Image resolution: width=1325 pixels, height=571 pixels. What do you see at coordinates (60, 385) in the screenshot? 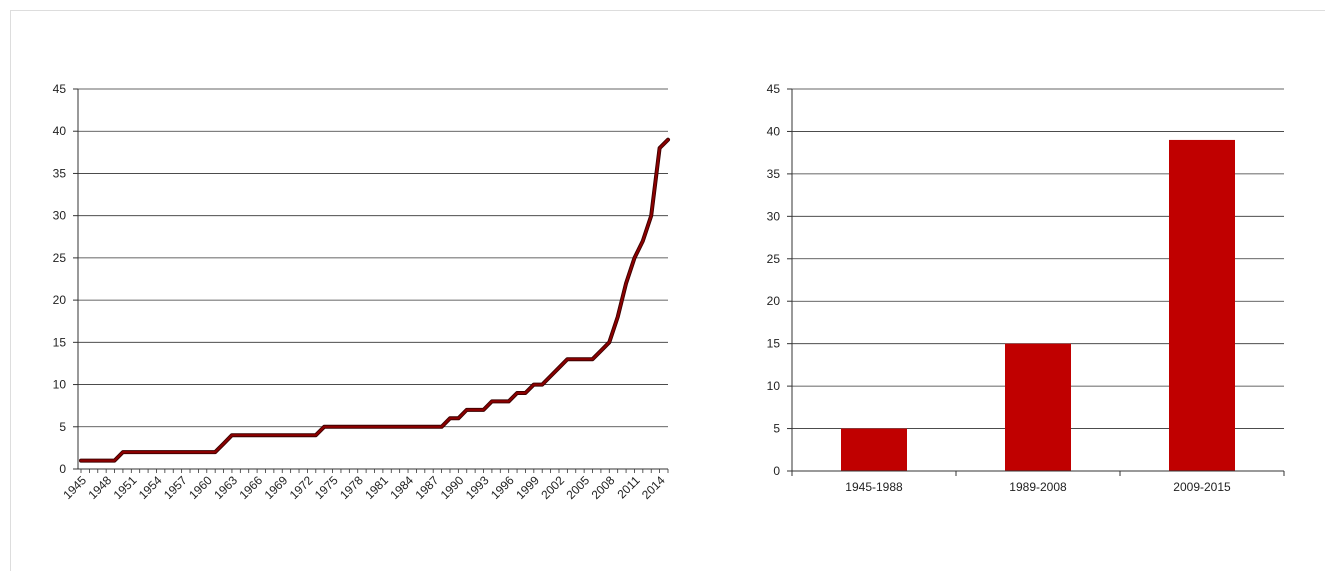
I see `line-y-tick-label: 10` at bounding box center [60, 385].